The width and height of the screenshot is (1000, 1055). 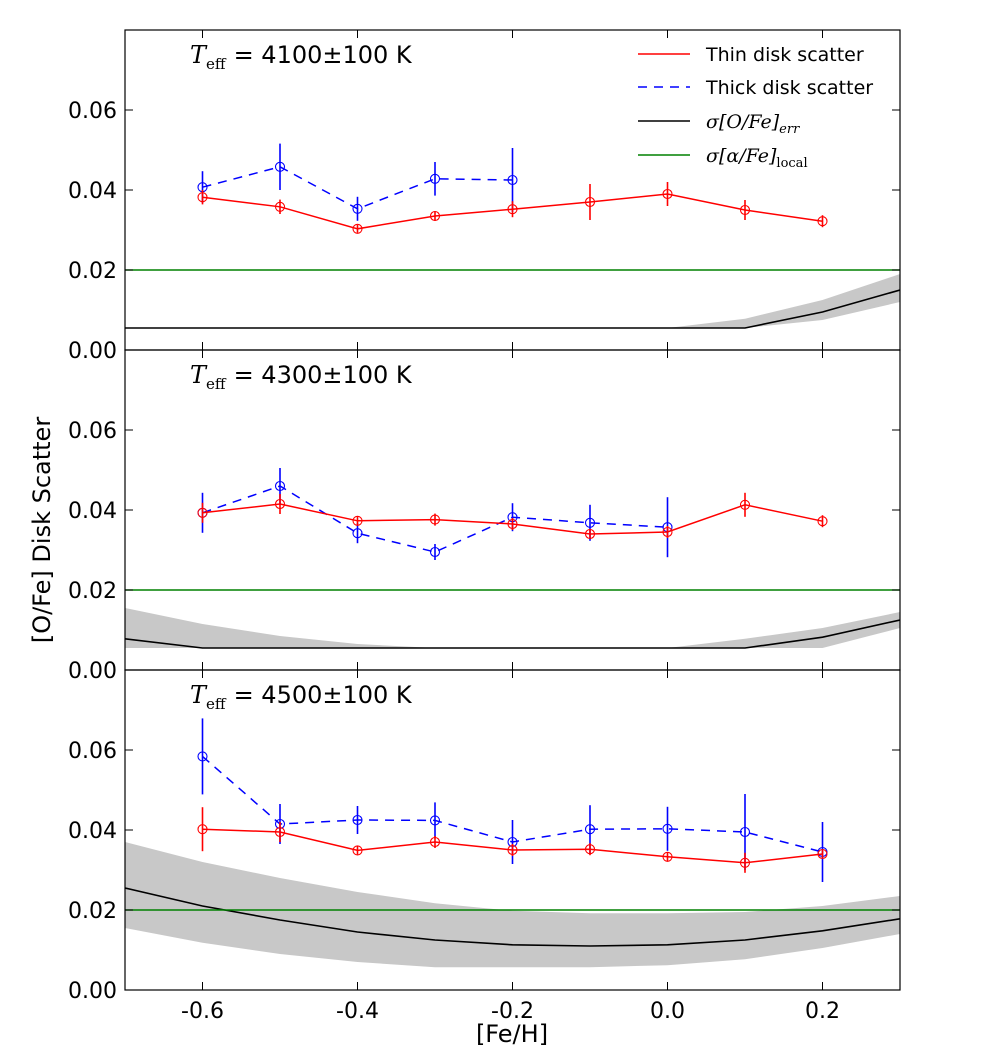 I want to click on x-tick-label: -0.6, so click(x=202, y=1011).